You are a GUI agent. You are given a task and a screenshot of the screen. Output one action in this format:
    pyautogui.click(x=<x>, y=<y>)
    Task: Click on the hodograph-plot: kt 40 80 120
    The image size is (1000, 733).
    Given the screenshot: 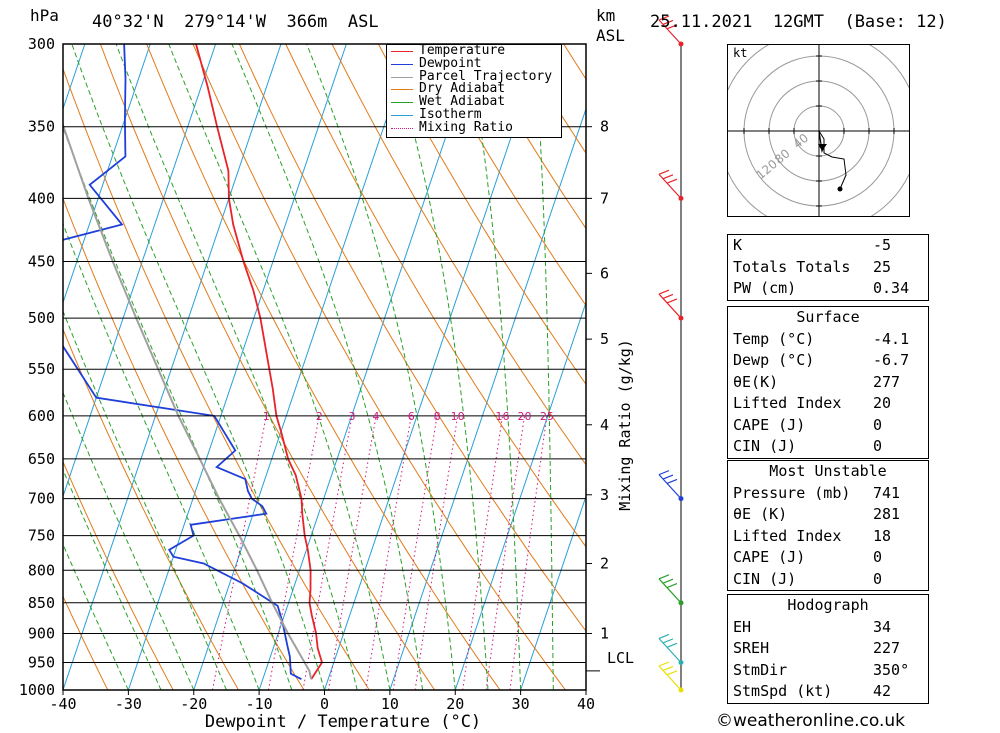 What is the action you would take?
    pyautogui.click(x=819, y=131)
    